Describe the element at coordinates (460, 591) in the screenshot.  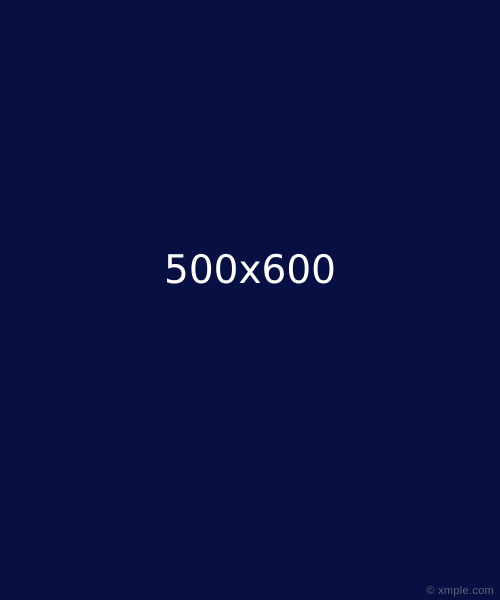
I see `watermark-text: © xmple.com` at that location.